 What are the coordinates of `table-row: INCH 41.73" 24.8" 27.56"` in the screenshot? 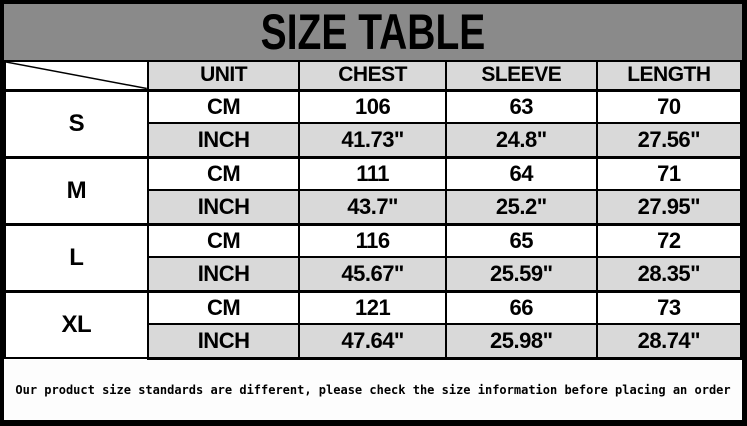 It's located at (373, 140).